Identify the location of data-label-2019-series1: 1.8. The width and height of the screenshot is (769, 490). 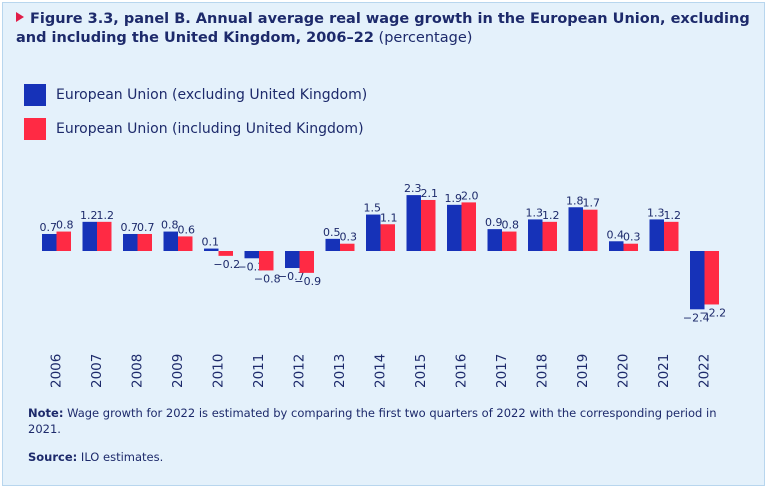
(575, 200).